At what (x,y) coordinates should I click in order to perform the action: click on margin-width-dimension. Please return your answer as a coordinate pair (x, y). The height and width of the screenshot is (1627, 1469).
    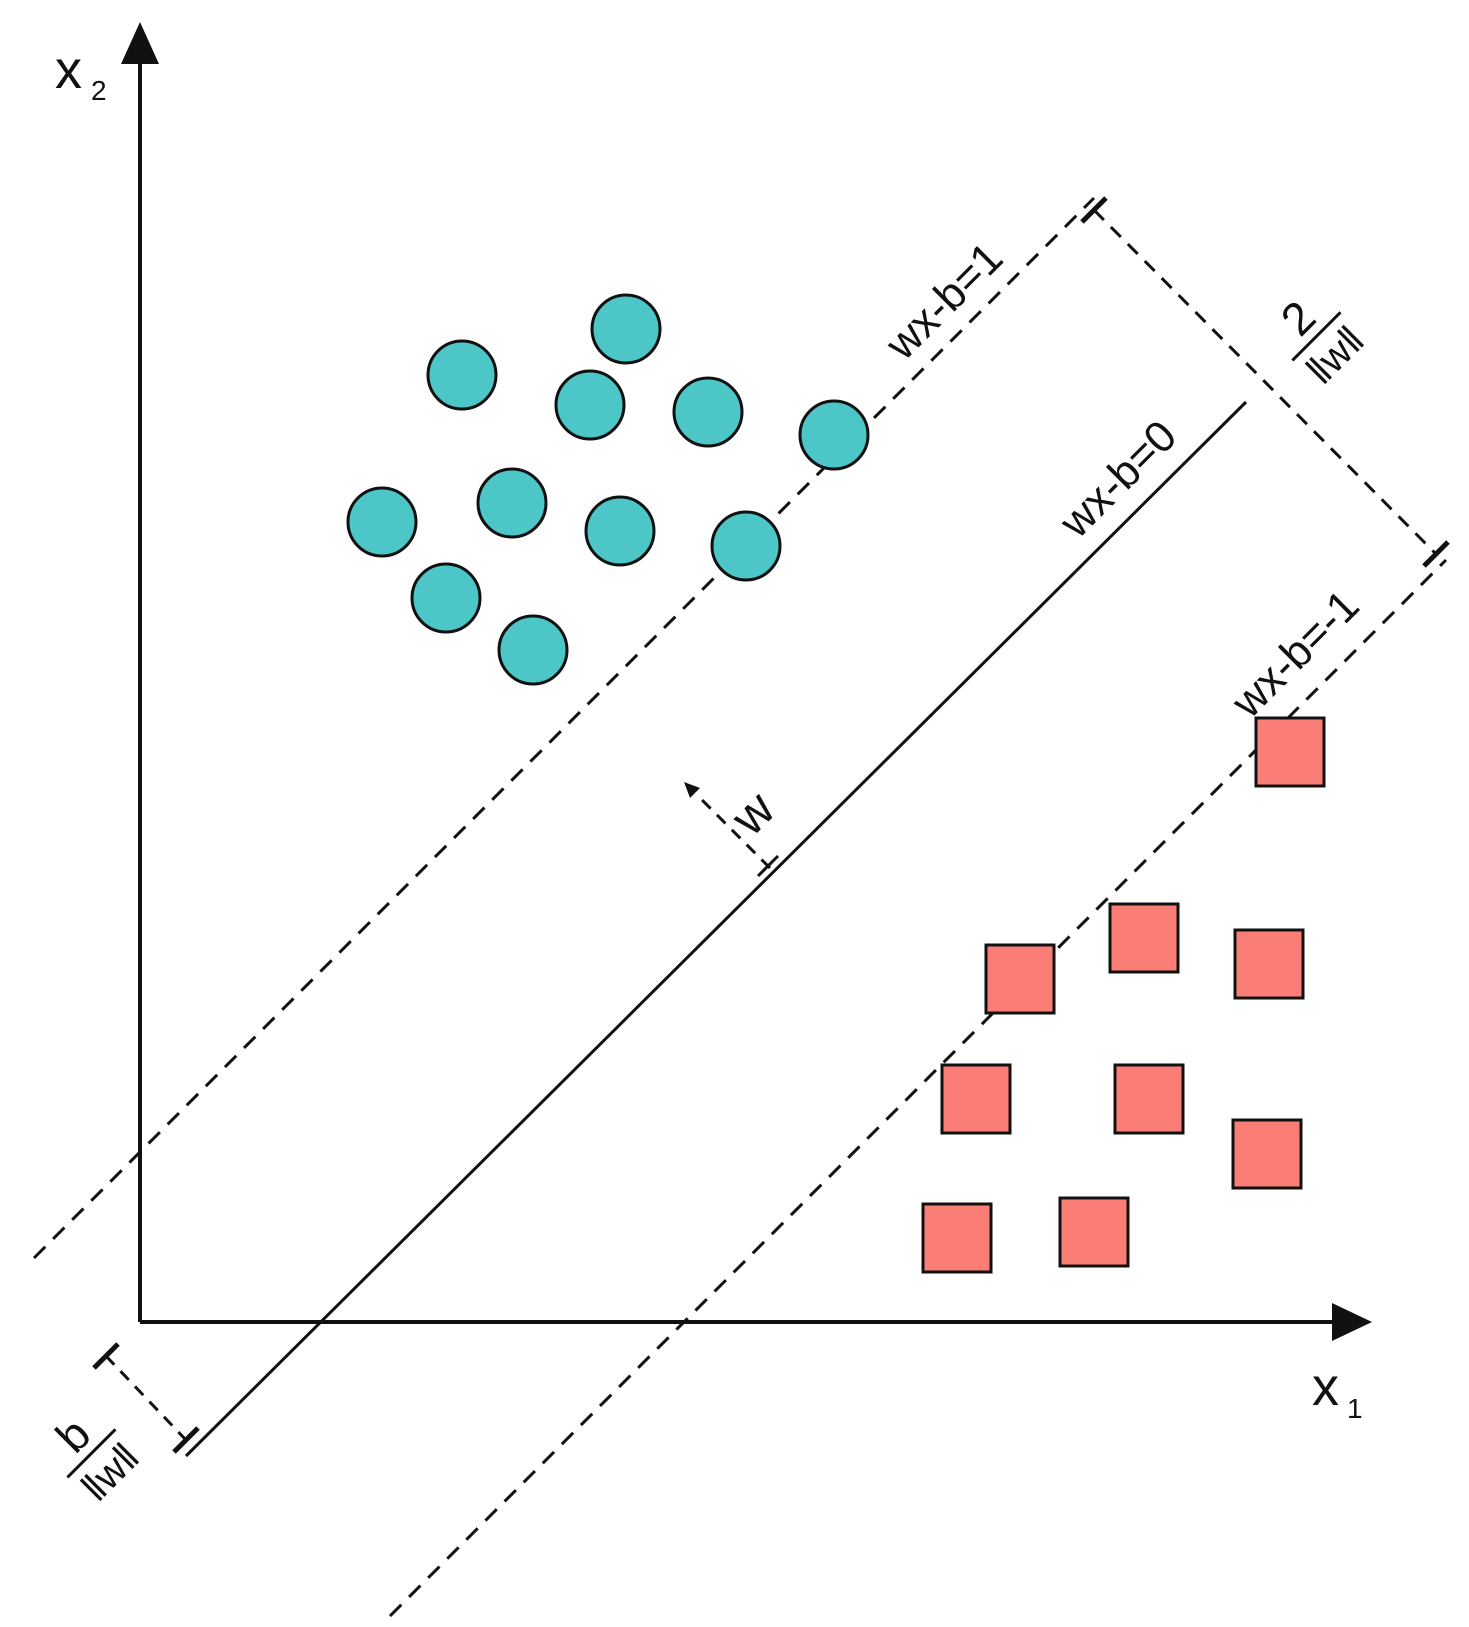
    Looking at the image, I should click on (1265, 382).